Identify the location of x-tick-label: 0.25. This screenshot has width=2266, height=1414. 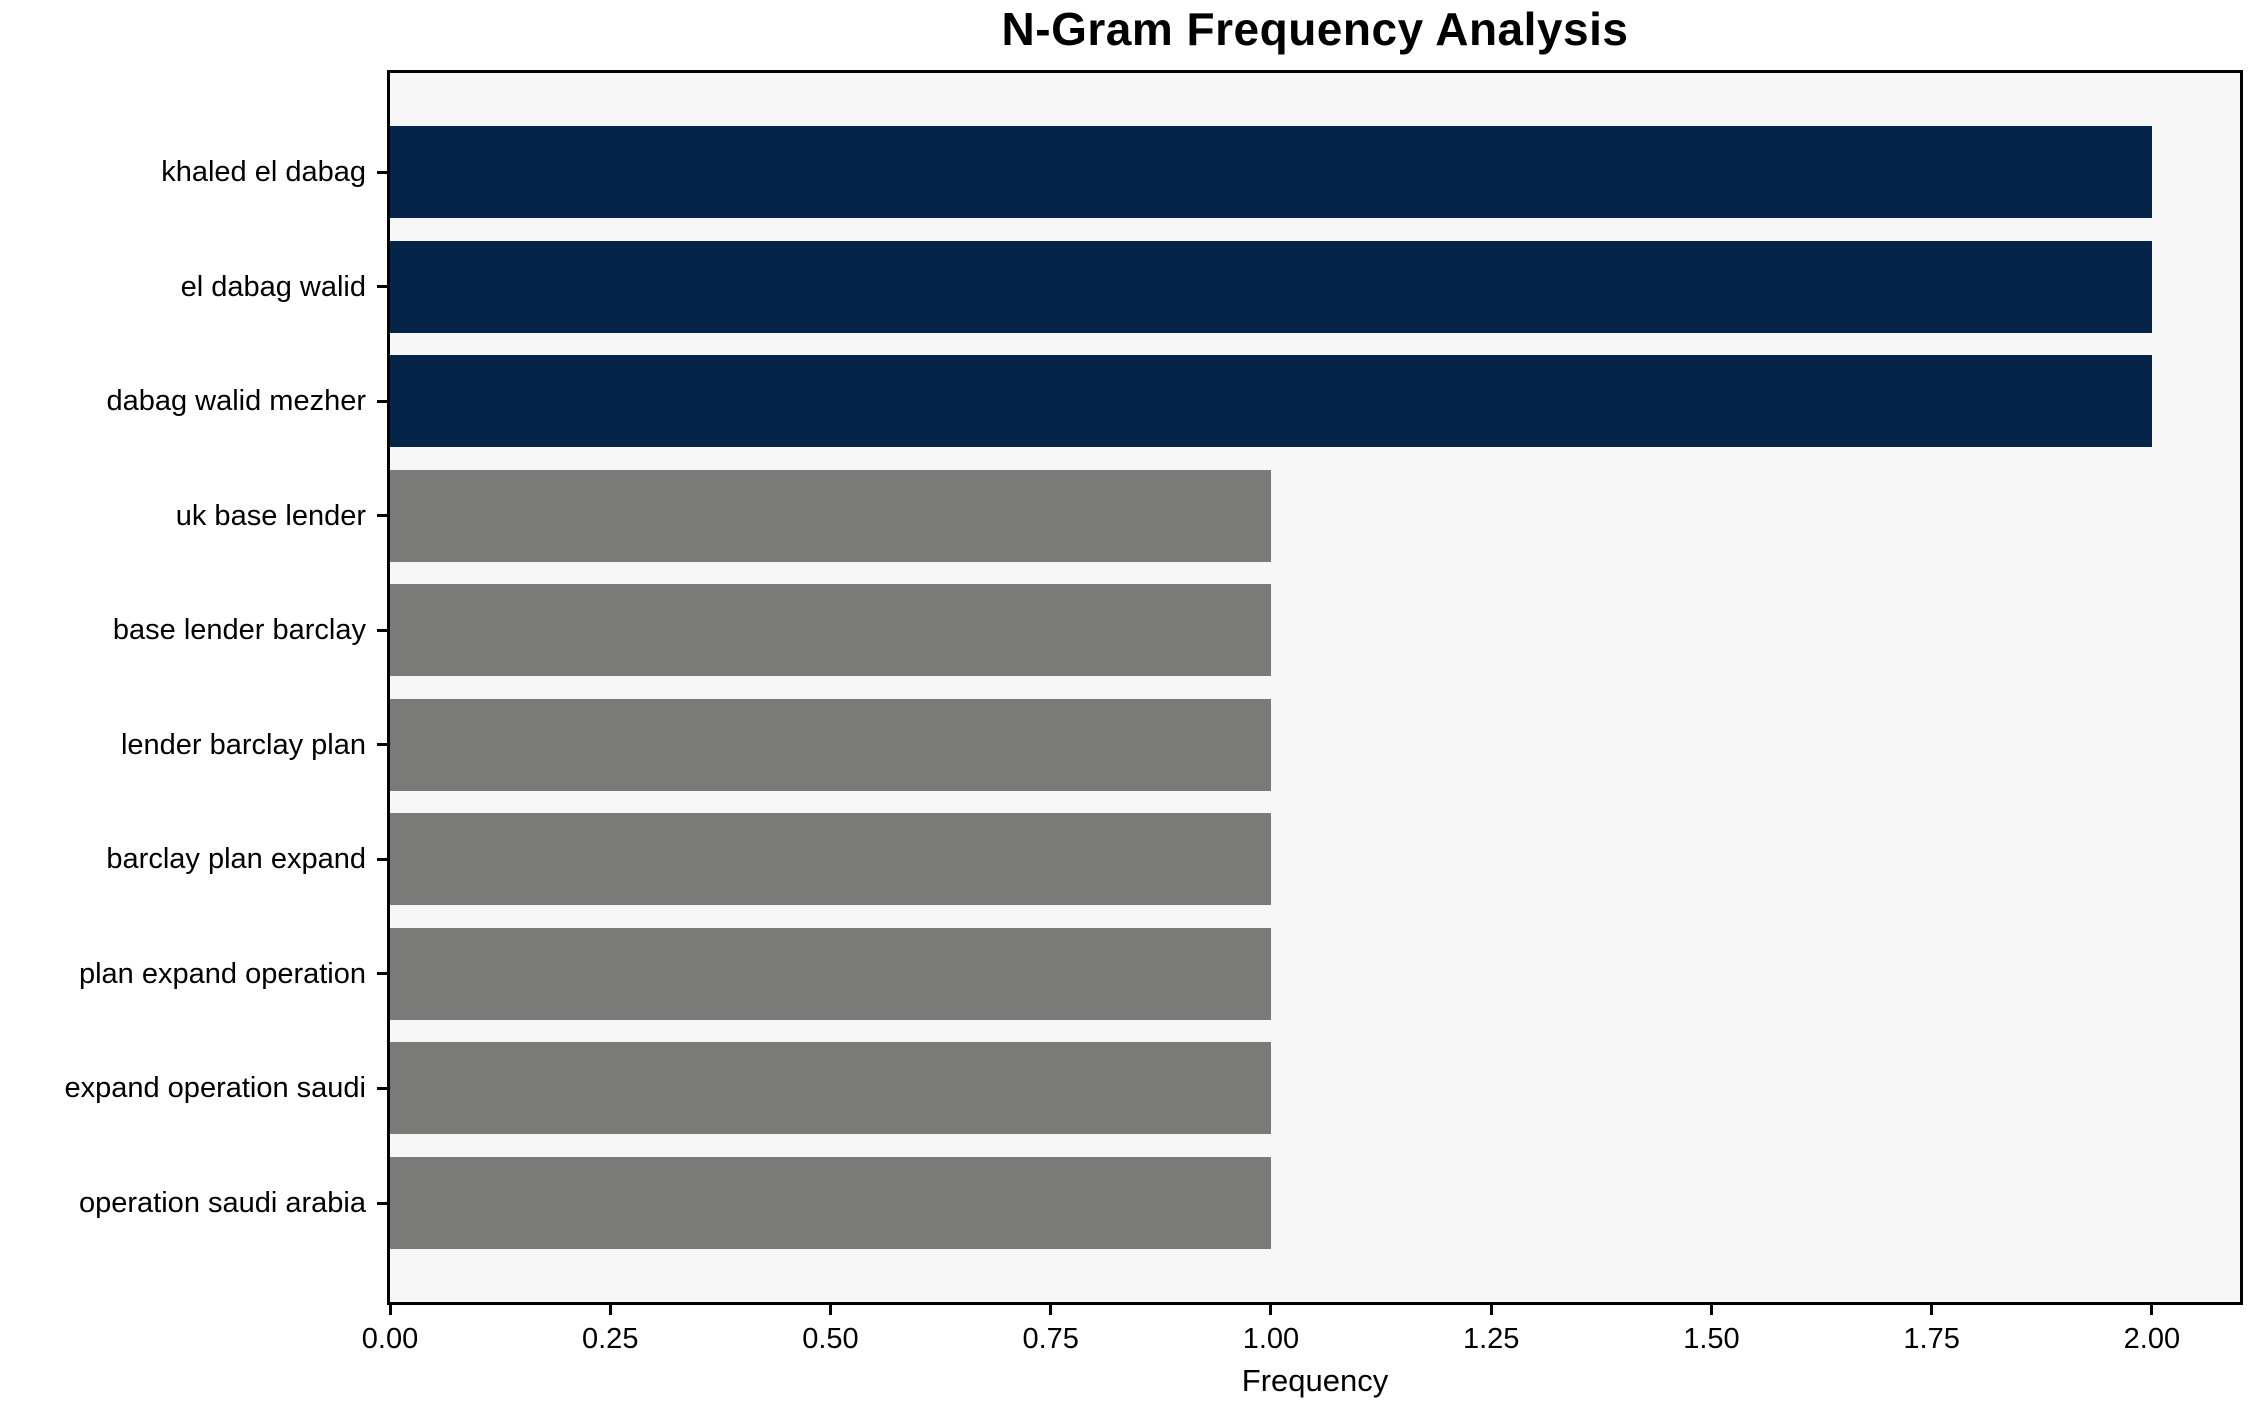
(610, 1339).